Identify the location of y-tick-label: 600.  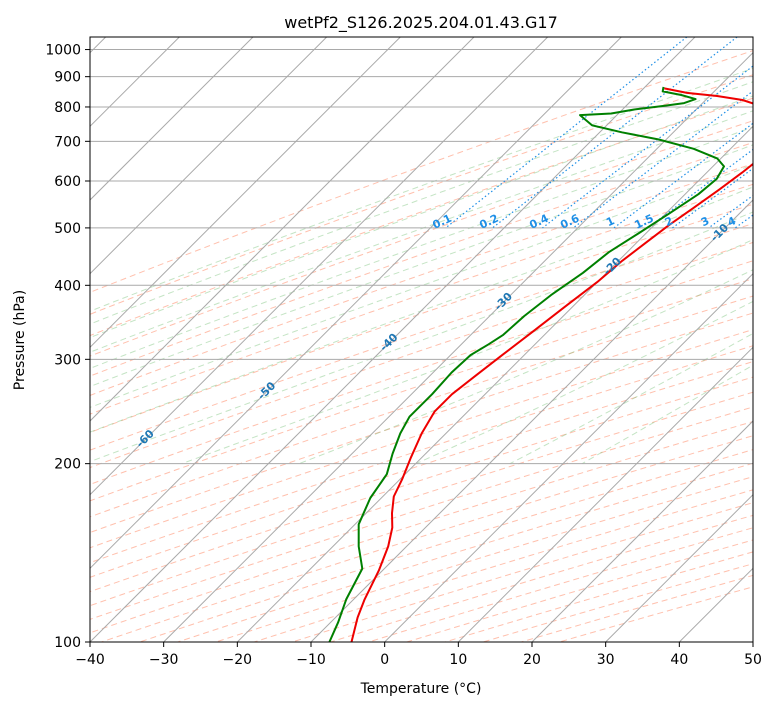
(67, 182).